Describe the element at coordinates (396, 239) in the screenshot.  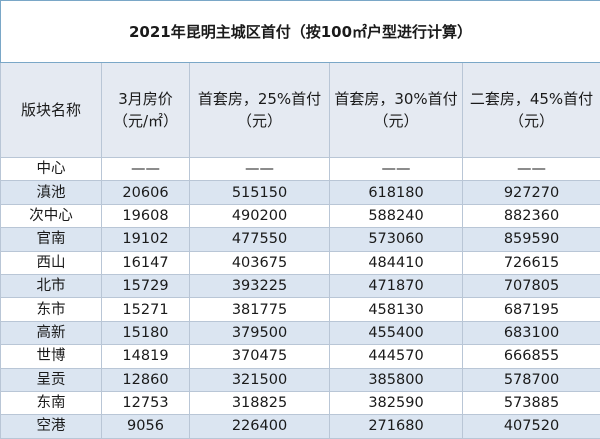
I see `payment-30-cell: 573060` at that location.